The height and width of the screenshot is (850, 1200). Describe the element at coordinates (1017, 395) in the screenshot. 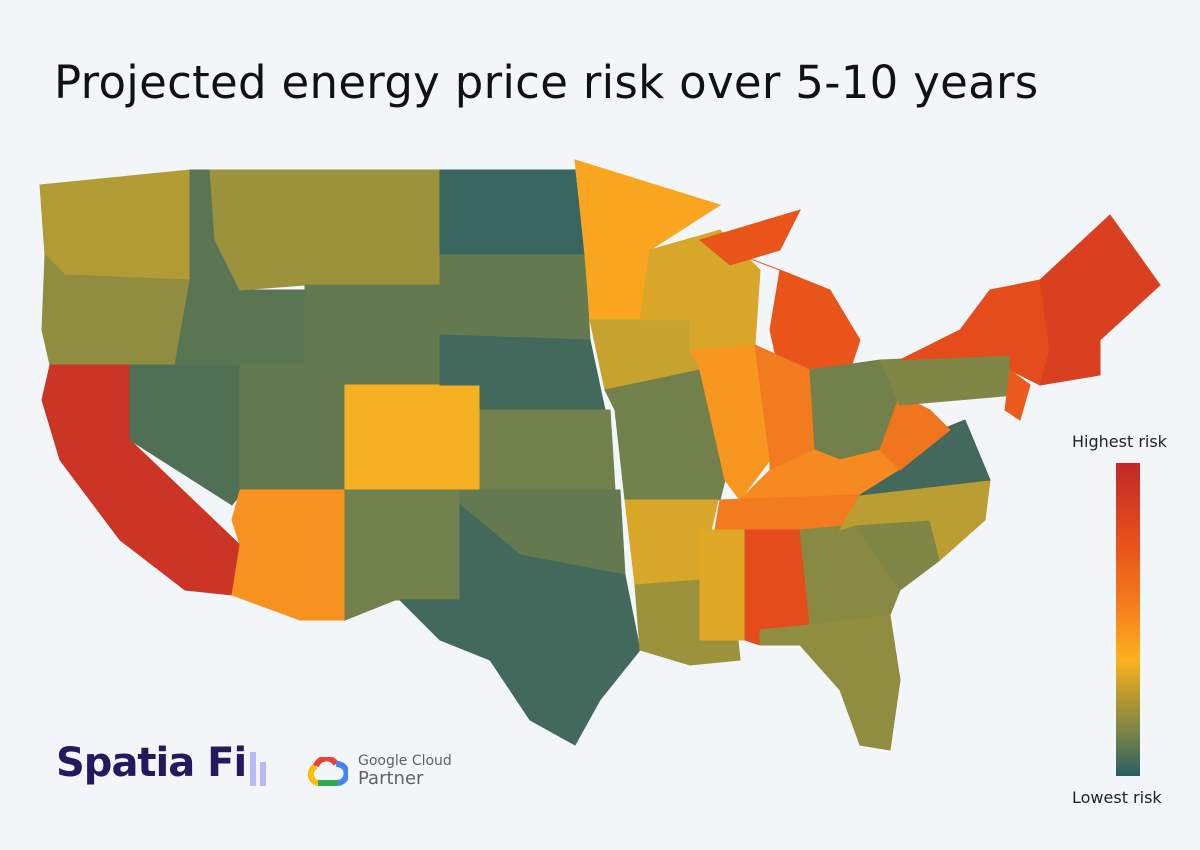

I see `map-region-nj` at that location.